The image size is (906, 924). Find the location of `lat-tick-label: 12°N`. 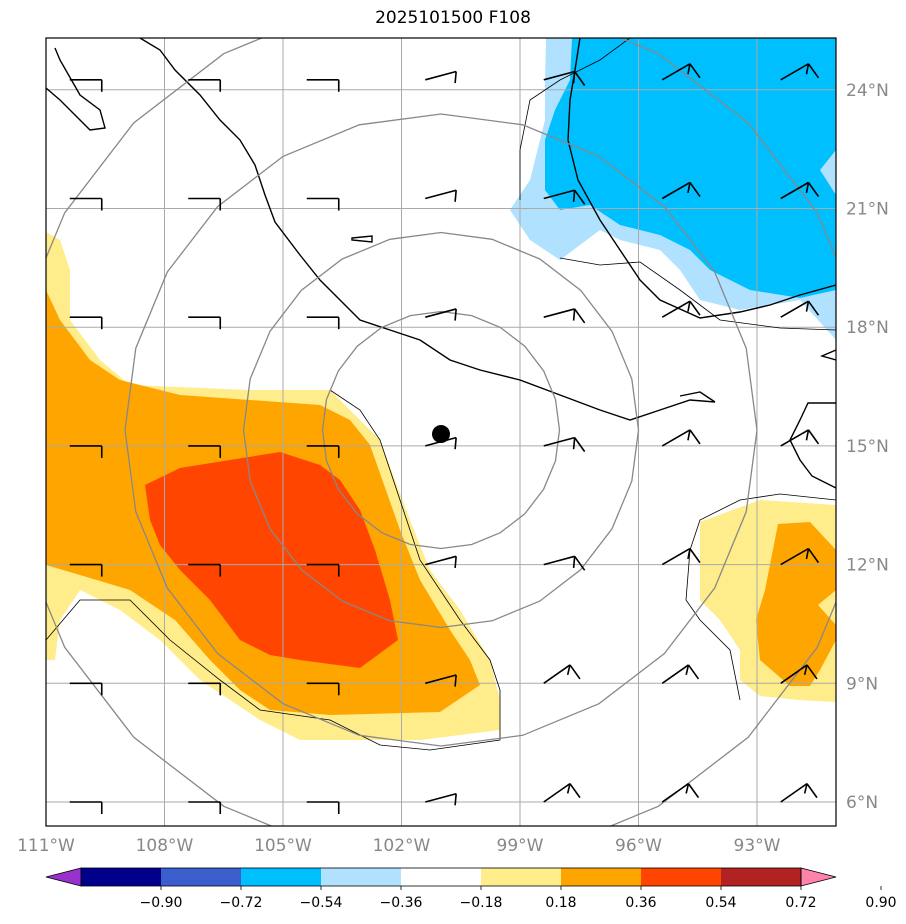

lat-tick-label: 12°N is located at coordinates (867, 566).